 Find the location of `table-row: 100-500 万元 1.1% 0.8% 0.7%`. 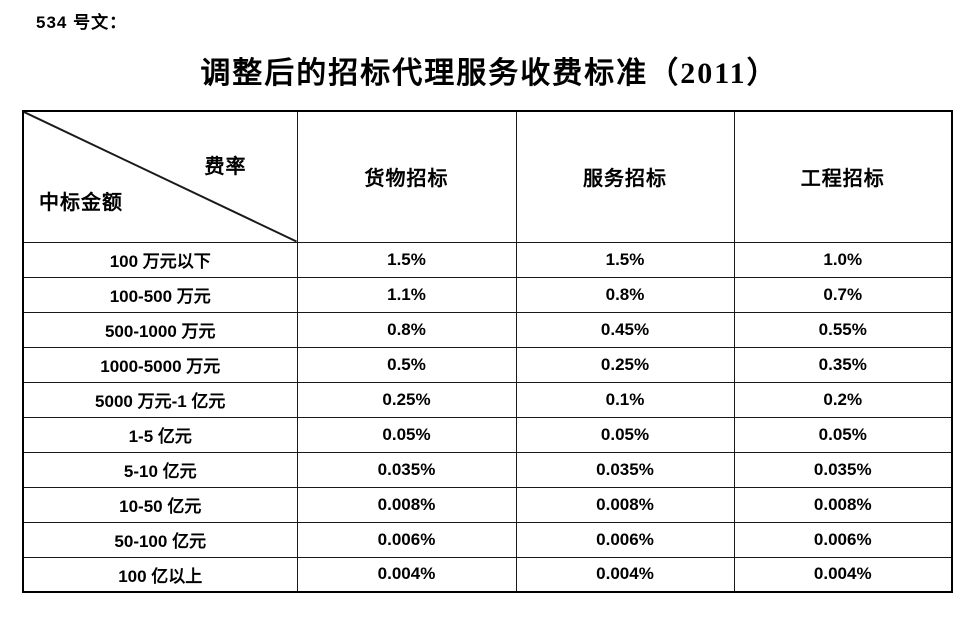

table-row: 100-500 万元 1.1% 0.8% 0.7% is located at coordinates (487, 294).